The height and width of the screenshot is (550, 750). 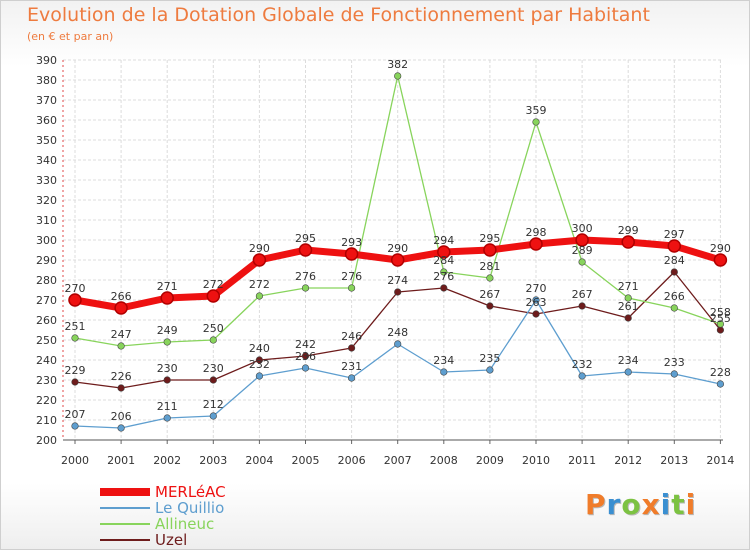 I want to click on x-tick-label: 2014, so click(x=720, y=460).